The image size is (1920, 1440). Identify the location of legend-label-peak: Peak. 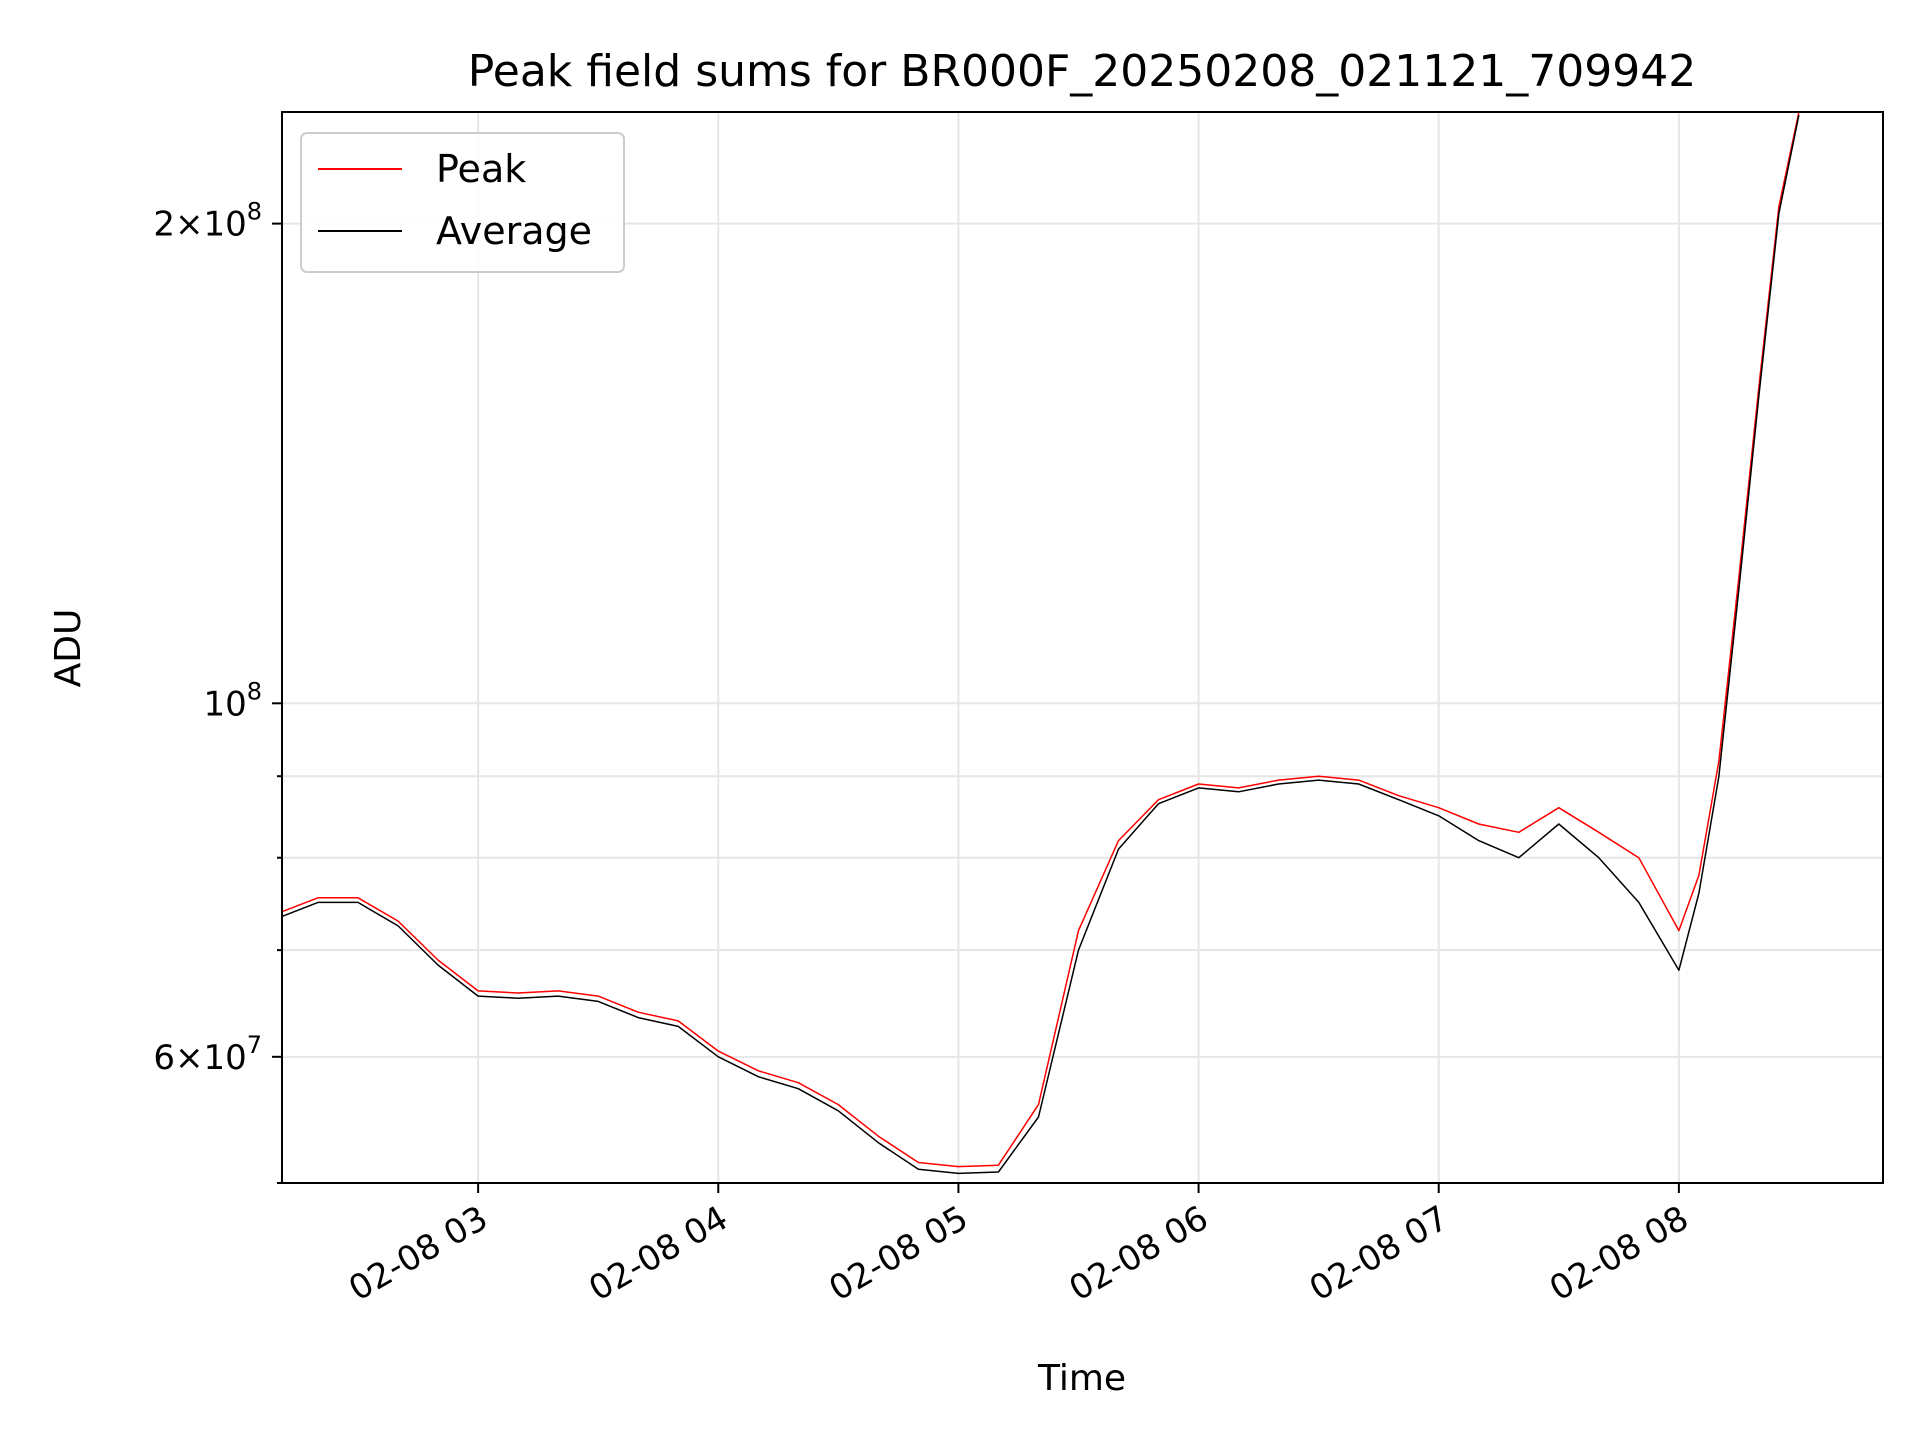
(481, 169).